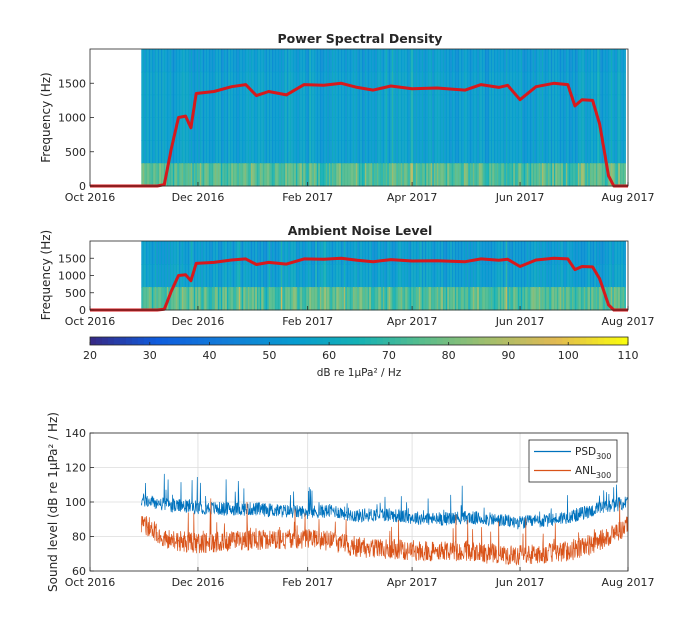 This screenshot has height=640, width=695. I want to click on anl-x-tick-label-2: Feb 2017, so click(307, 321).